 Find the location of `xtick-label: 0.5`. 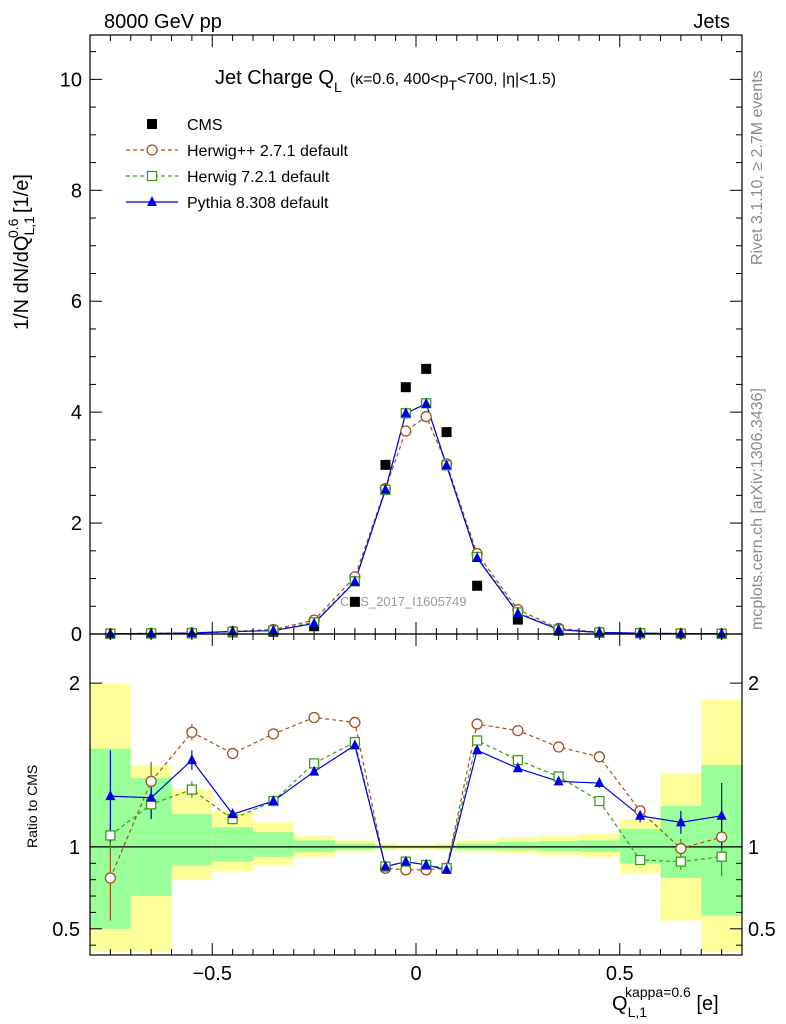

xtick-label: 0.5 is located at coordinates (620, 974).